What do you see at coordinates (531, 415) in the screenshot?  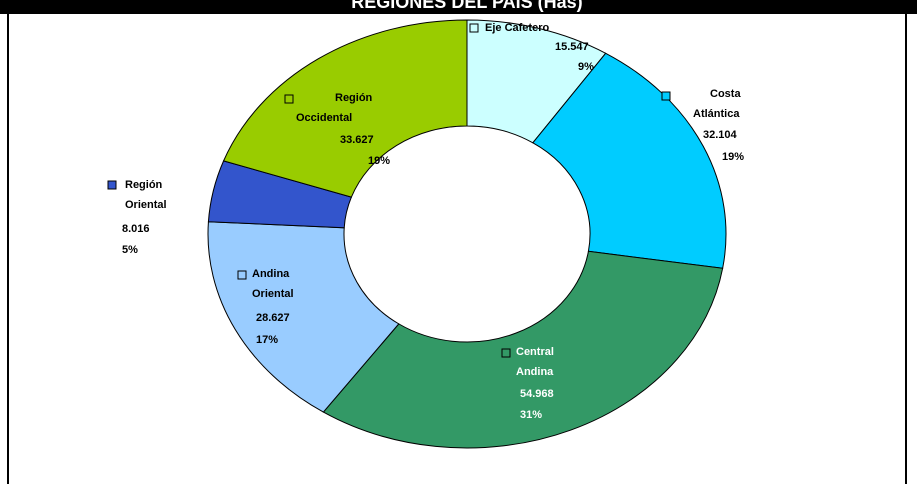 I see `data-label-percent: 31%` at bounding box center [531, 415].